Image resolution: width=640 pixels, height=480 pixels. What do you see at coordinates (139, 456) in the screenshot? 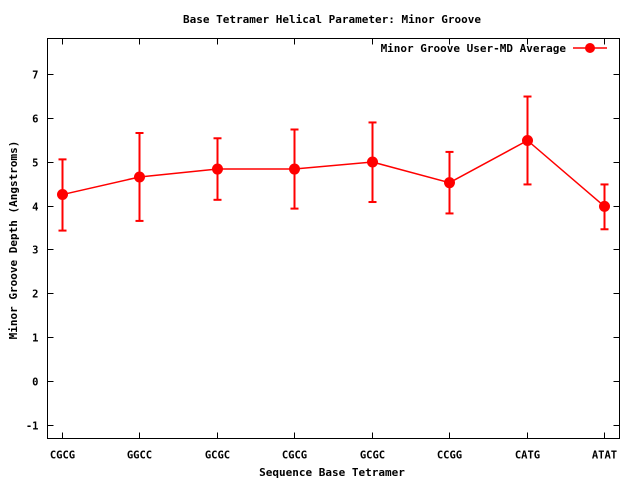
I see `x-tick-label: GGCC` at bounding box center [139, 456].